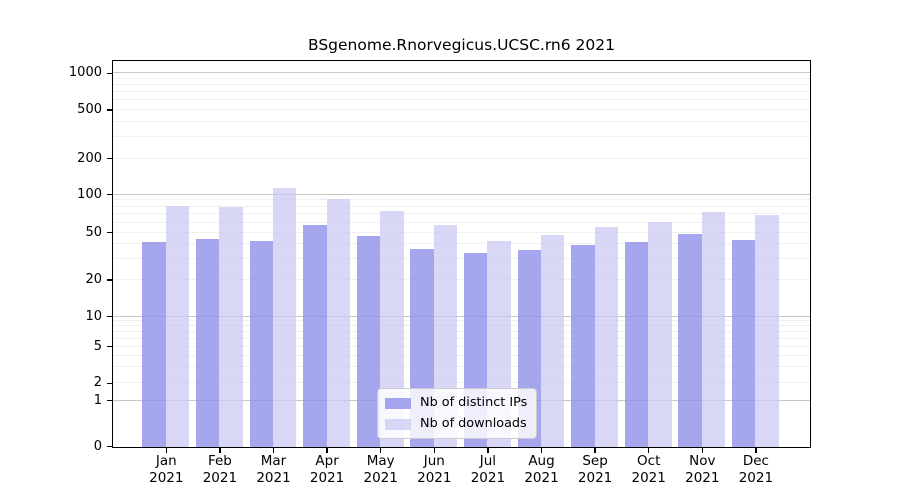 The image size is (900, 500). I want to click on bar-distinct-ips-feb, so click(208, 342).